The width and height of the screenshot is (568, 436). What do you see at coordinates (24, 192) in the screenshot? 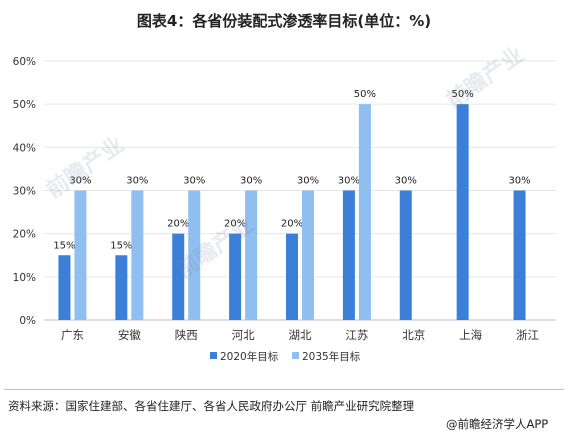
I see `y-tick-label: 30%` at bounding box center [24, 192].